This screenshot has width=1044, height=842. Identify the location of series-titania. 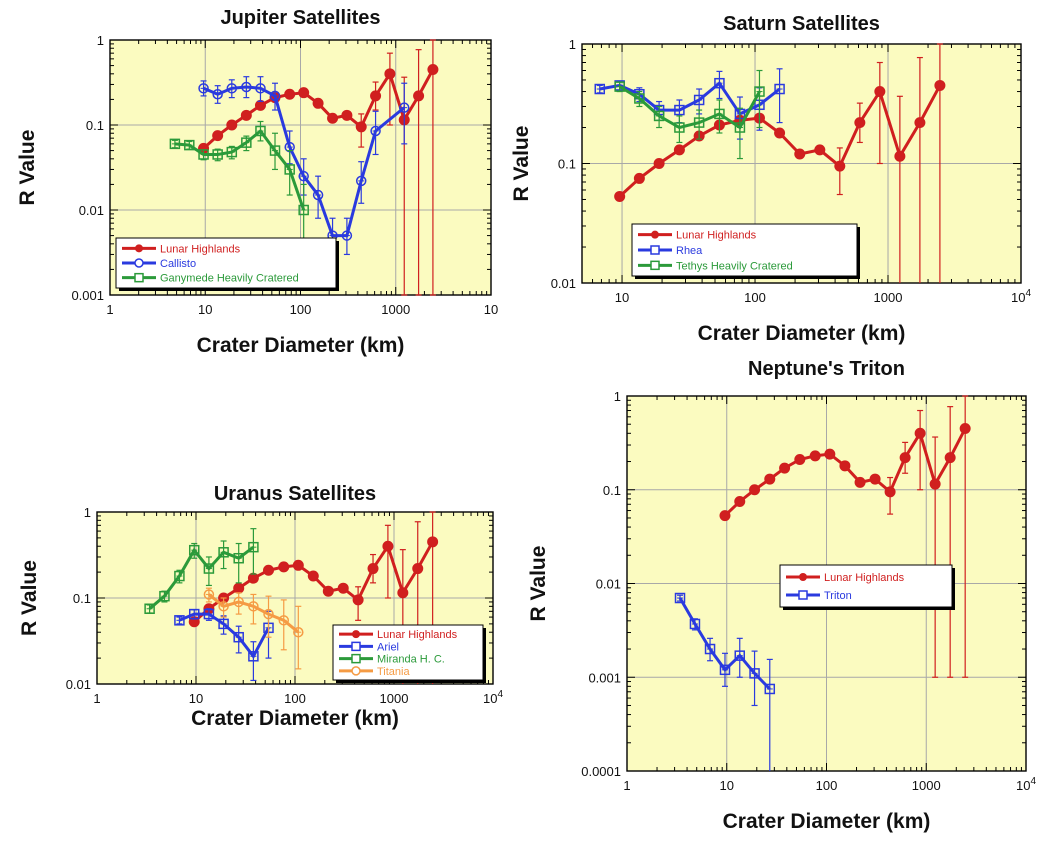
(253, 628).